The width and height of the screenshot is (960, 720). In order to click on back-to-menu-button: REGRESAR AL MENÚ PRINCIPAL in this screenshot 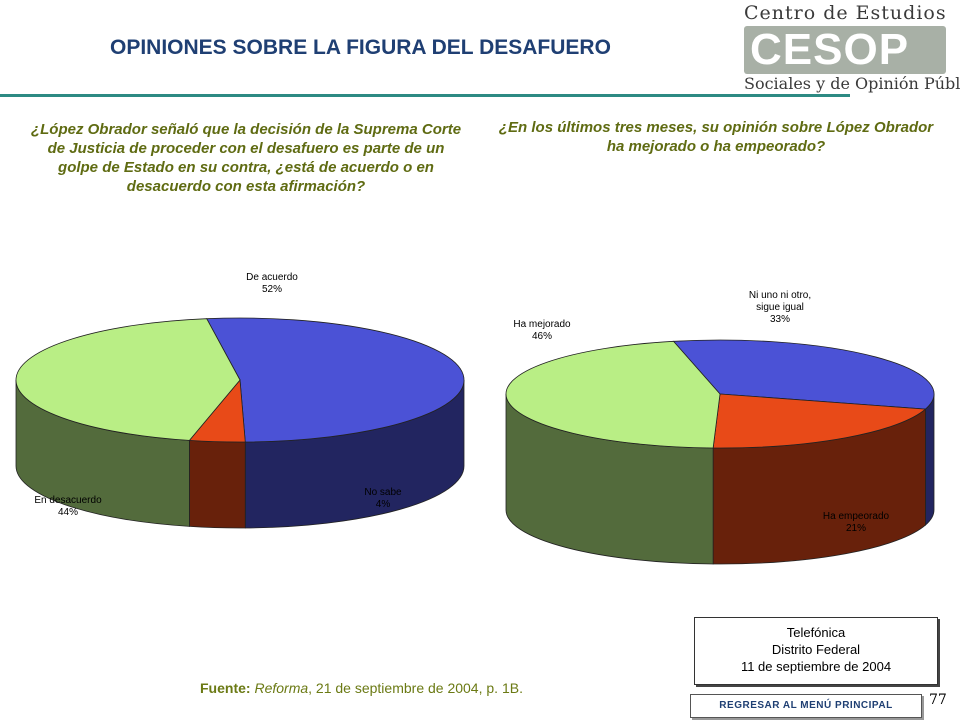, I will do `click(806, 706)`.